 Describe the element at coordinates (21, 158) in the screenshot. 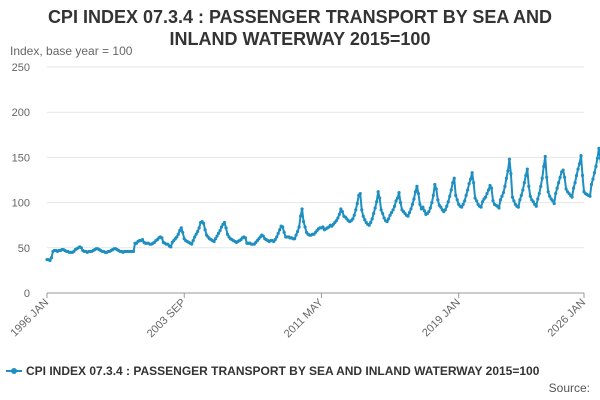

I see `y-tick-label-150: 150` at that location.